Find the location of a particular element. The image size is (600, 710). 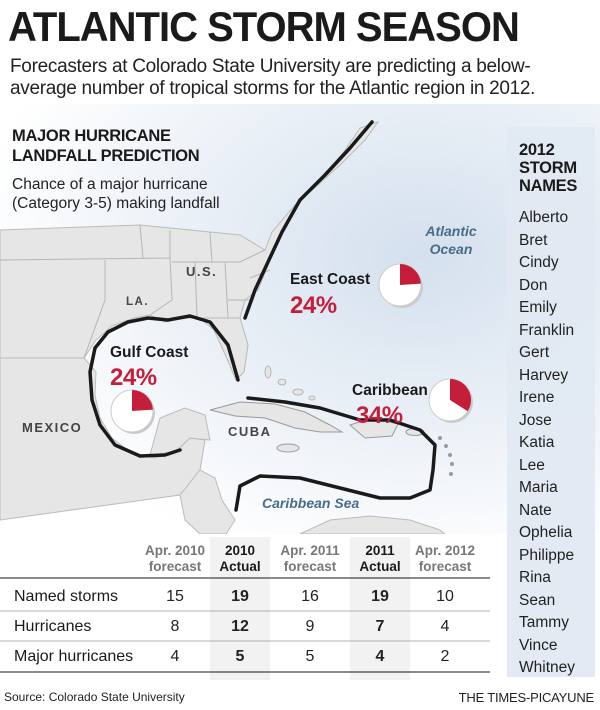

map-label-cuba: CUBA is located at coordinates (250, 431).